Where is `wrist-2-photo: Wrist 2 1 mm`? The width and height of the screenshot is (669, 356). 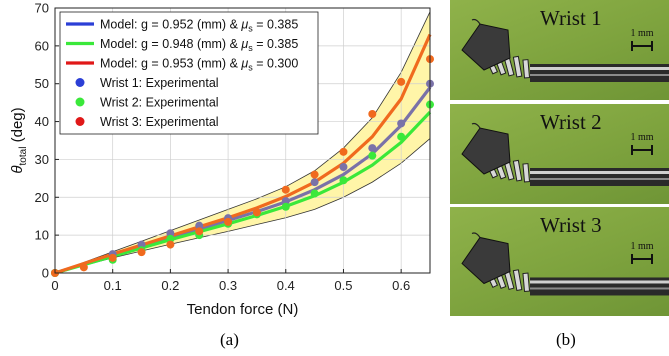 wrist-2-photo: Wrist 2 1 mm is located at coordinates (559, 154).